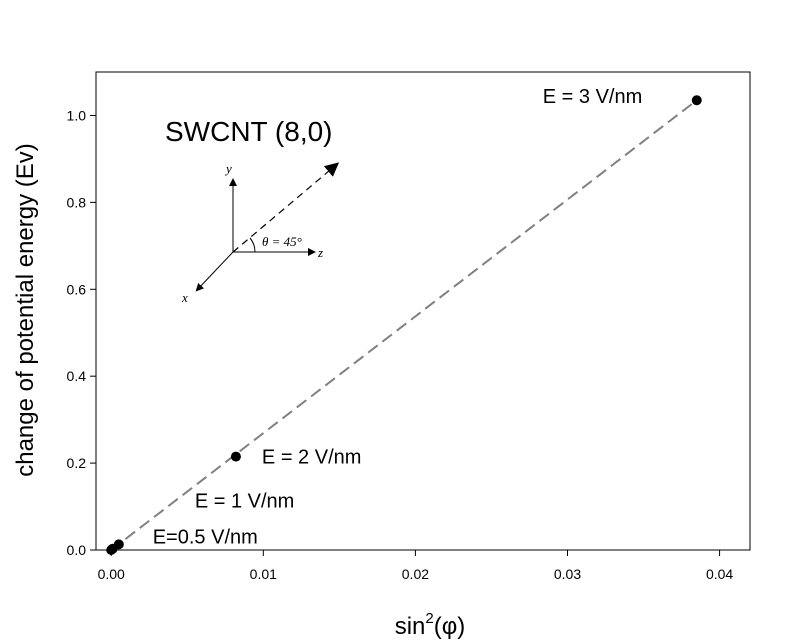  Describe the element at coordinates (286, 207) in the screenshot. I see `inset-field-arrow` at that location.